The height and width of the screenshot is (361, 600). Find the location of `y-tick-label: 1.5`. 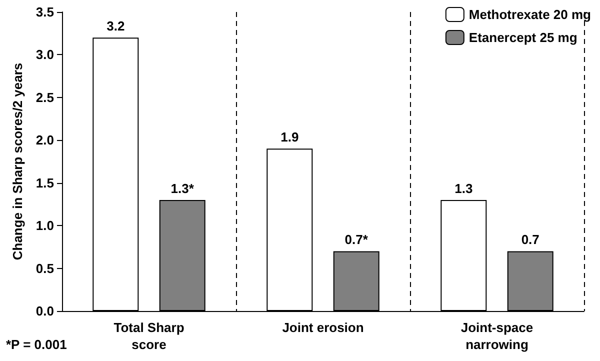

y-tick-label: 1.5 is located at coordinates (45, 182).